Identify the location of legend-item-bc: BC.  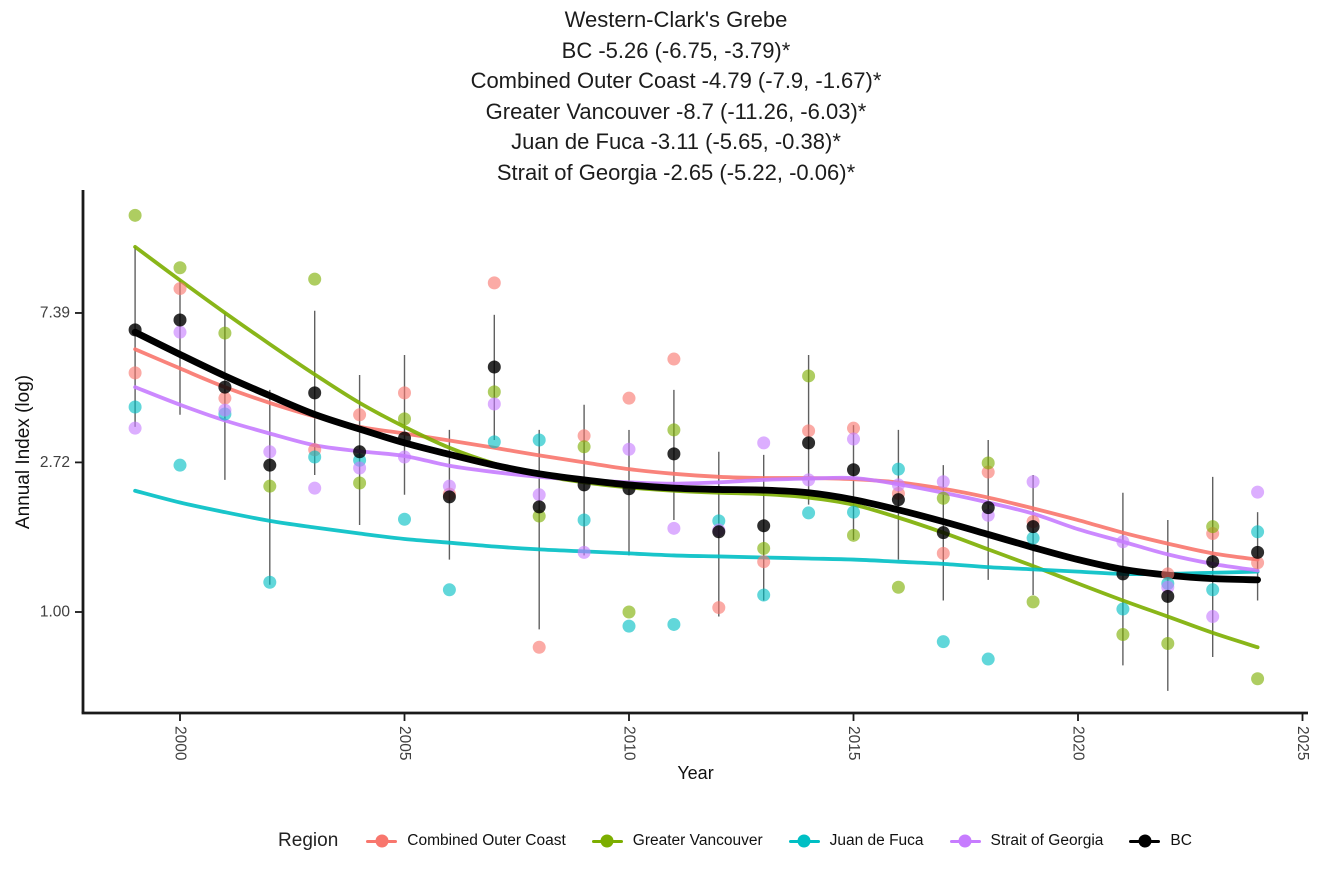
(1160, 841).